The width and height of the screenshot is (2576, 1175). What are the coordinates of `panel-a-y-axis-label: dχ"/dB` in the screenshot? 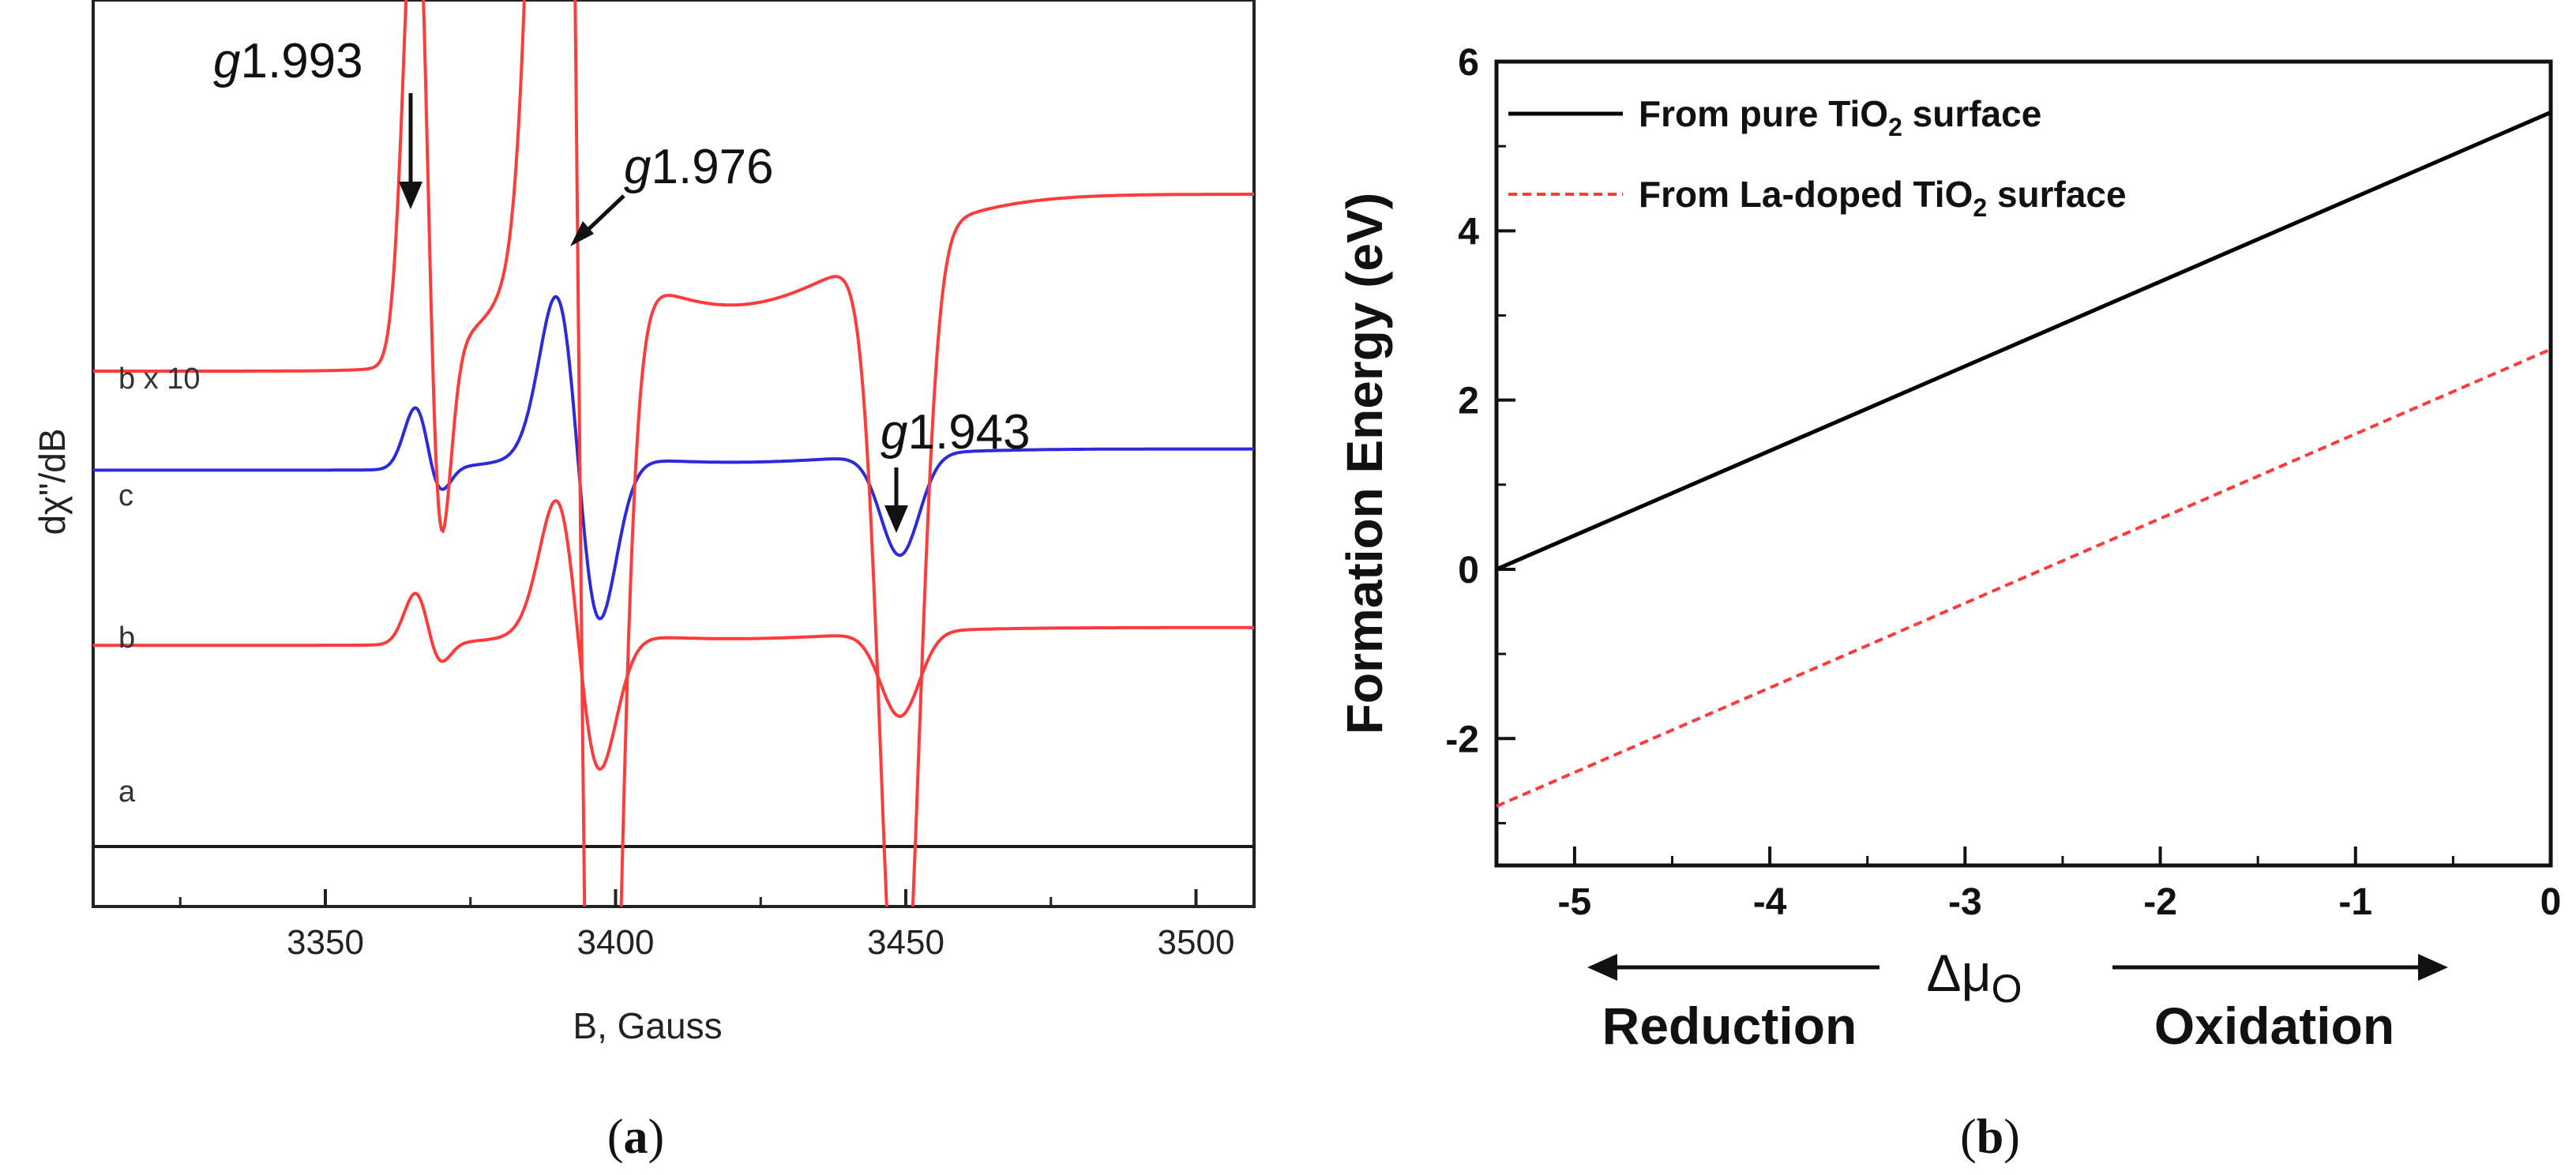 It's located at (52, 482).